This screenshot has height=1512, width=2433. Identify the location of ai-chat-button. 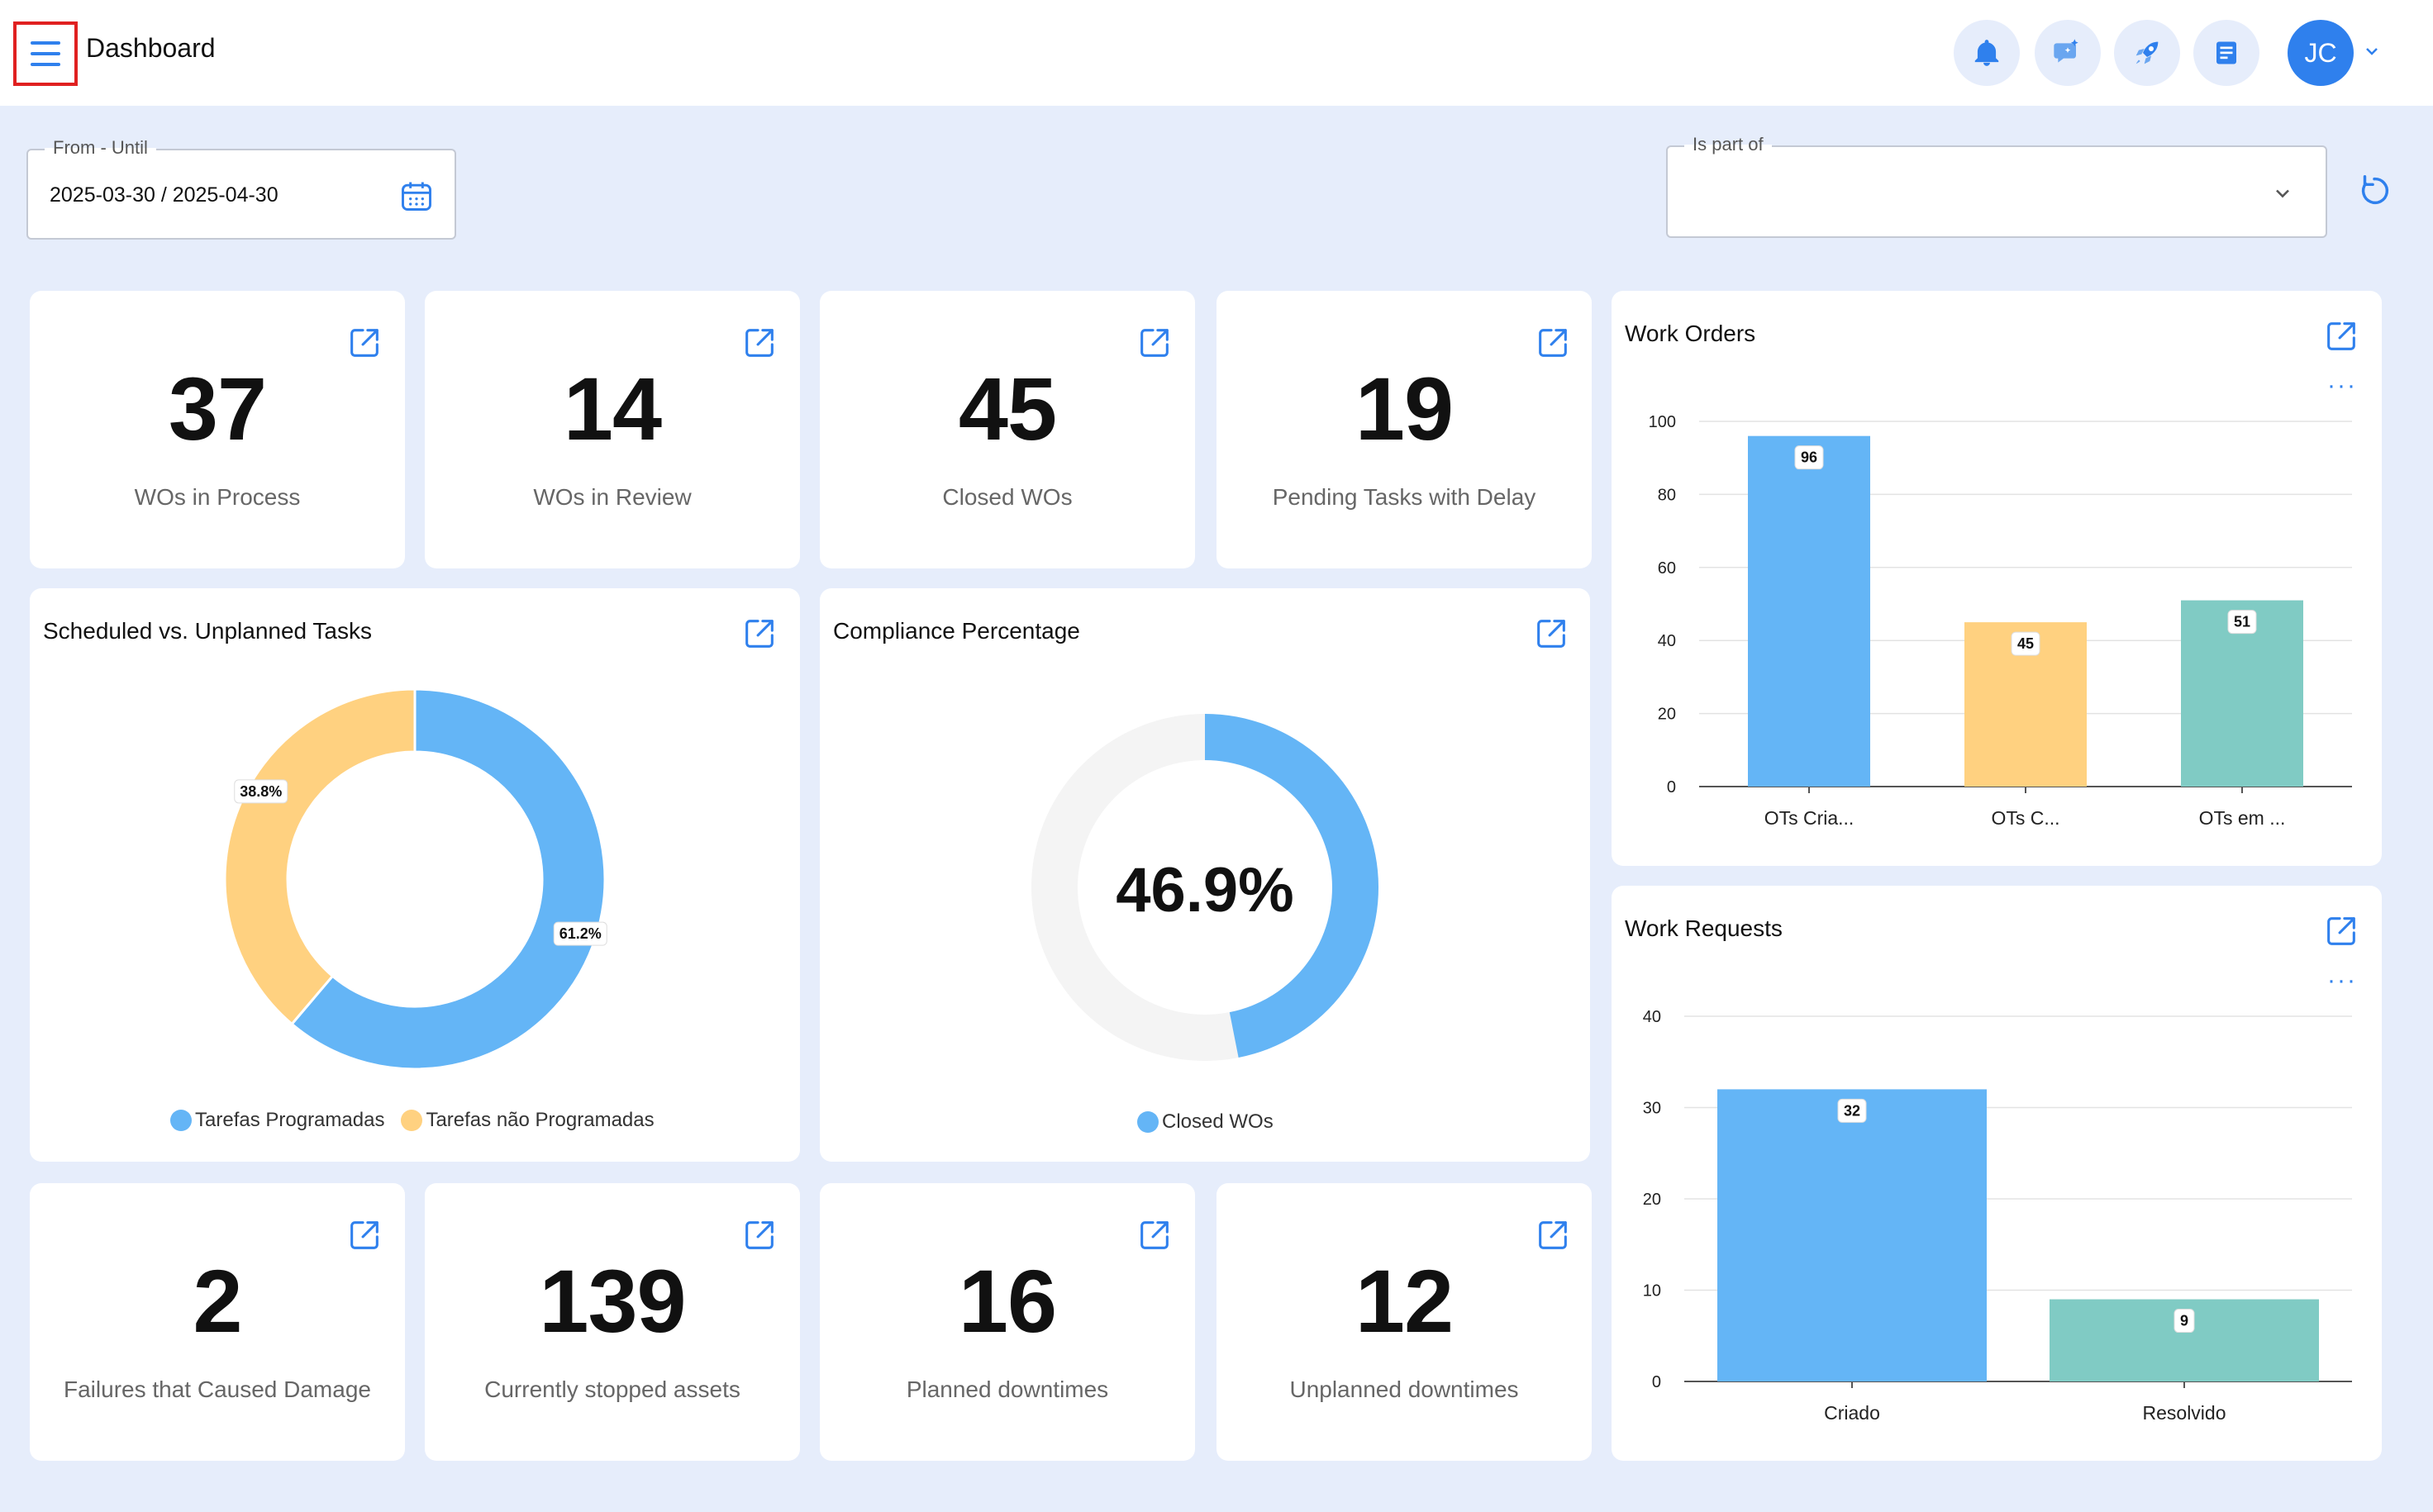
(2068, 53).